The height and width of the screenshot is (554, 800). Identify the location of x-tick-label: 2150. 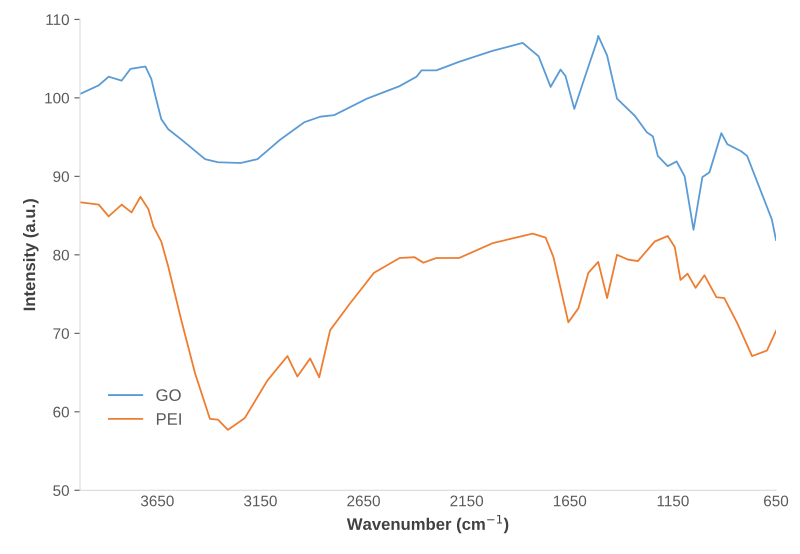
(467, 501).